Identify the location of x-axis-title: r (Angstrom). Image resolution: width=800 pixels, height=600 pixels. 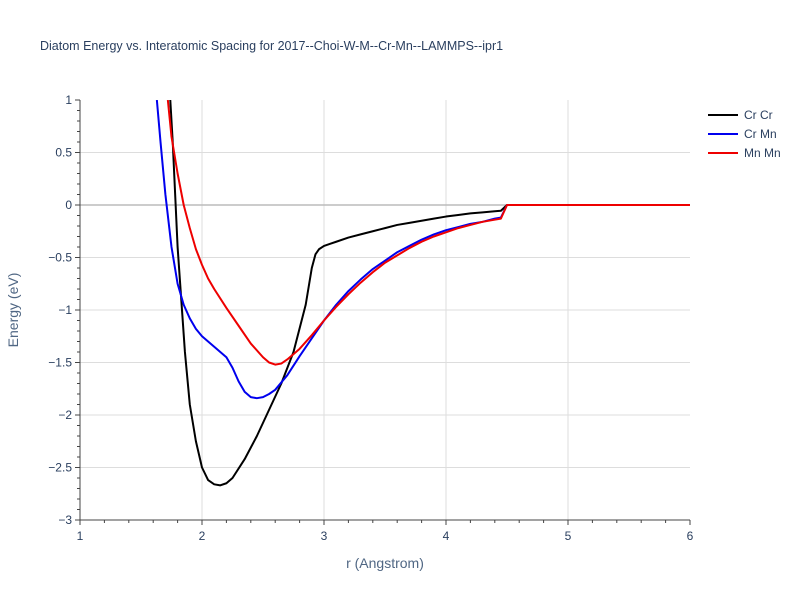
(385, 563).